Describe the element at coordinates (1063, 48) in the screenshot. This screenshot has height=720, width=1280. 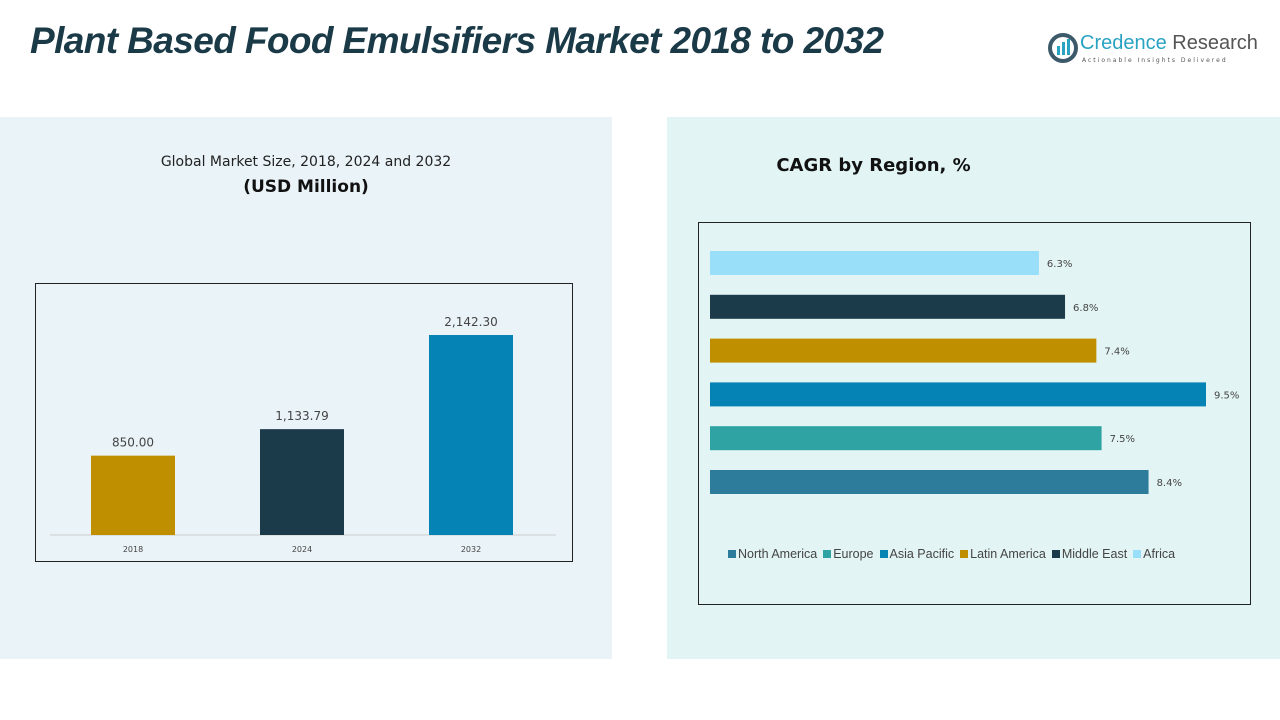
I see `logo-icon` at that location.